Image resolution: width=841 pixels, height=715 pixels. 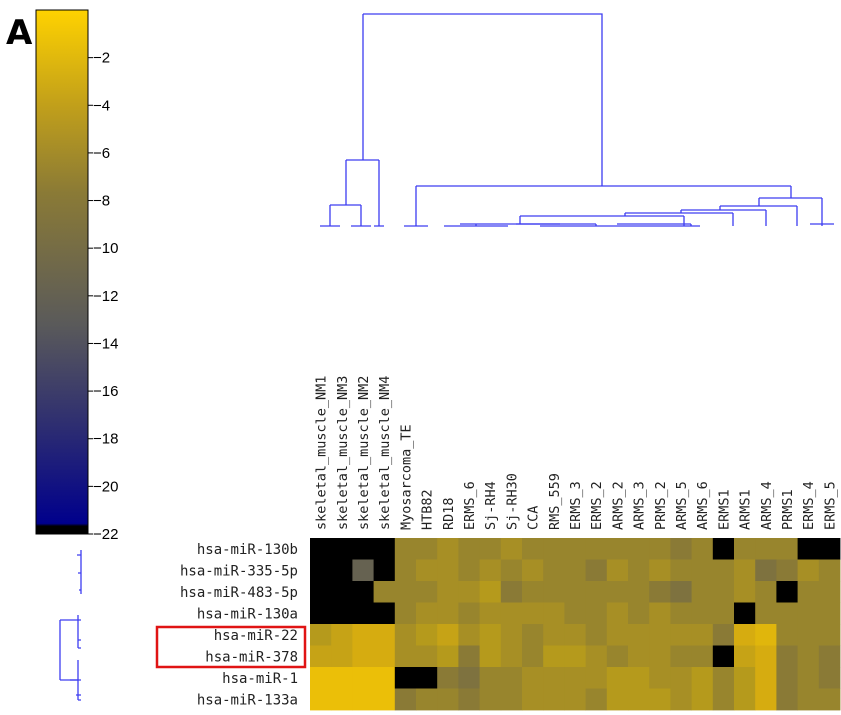 What do you see at coordinates (491, 505) in the screenshot?
I see `column-label: Sj-RH4` at bounding box center [491, 505].